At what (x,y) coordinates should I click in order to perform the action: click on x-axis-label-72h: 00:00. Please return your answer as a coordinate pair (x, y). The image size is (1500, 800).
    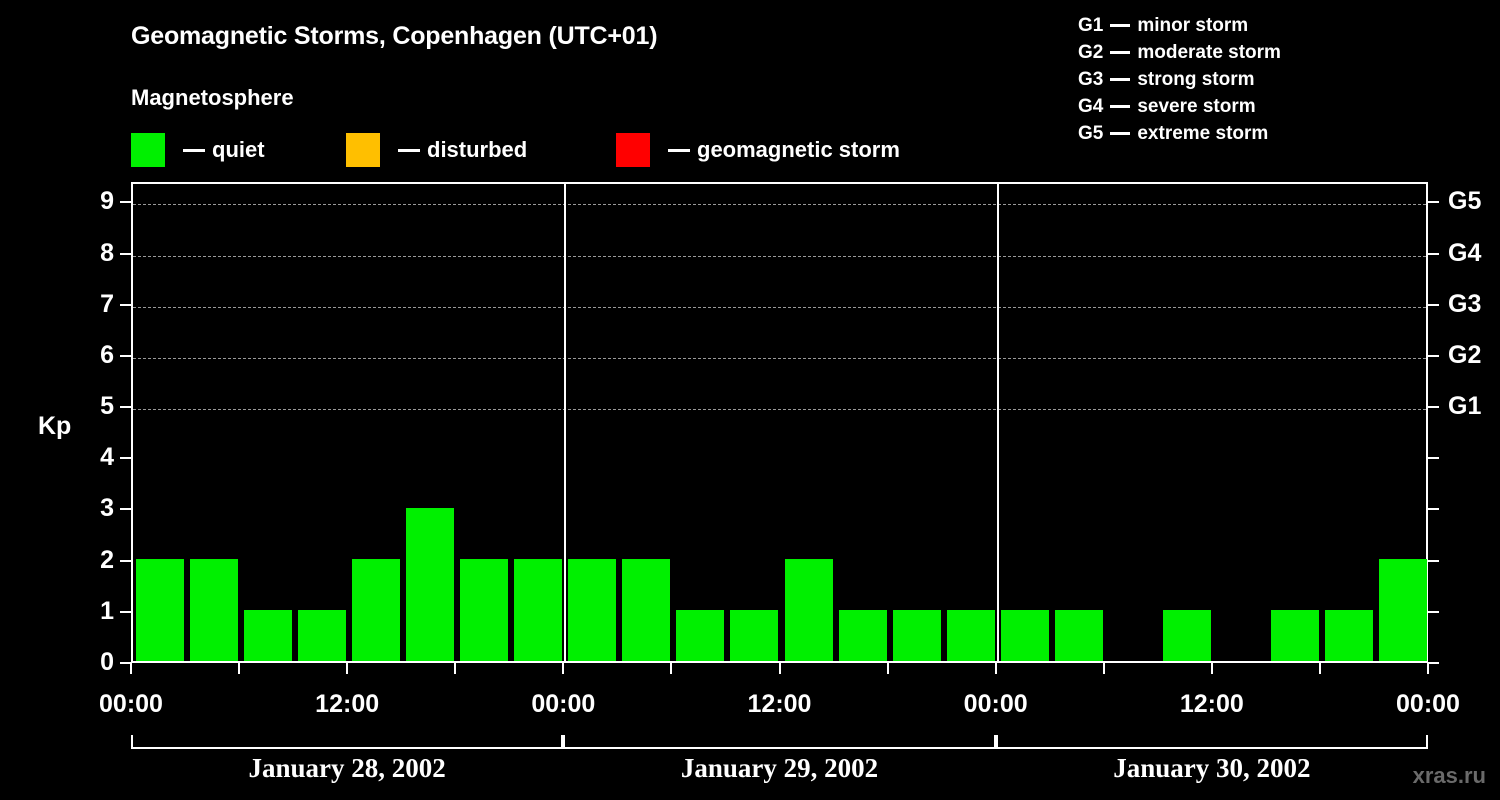
    Looking at the image, I should click on (1428, 704).